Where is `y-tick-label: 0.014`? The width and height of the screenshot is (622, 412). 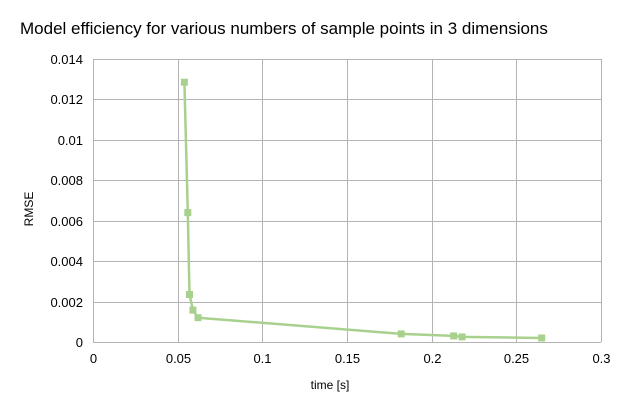
y-tick-label: 0.014 is located at coordinates (66, 59).